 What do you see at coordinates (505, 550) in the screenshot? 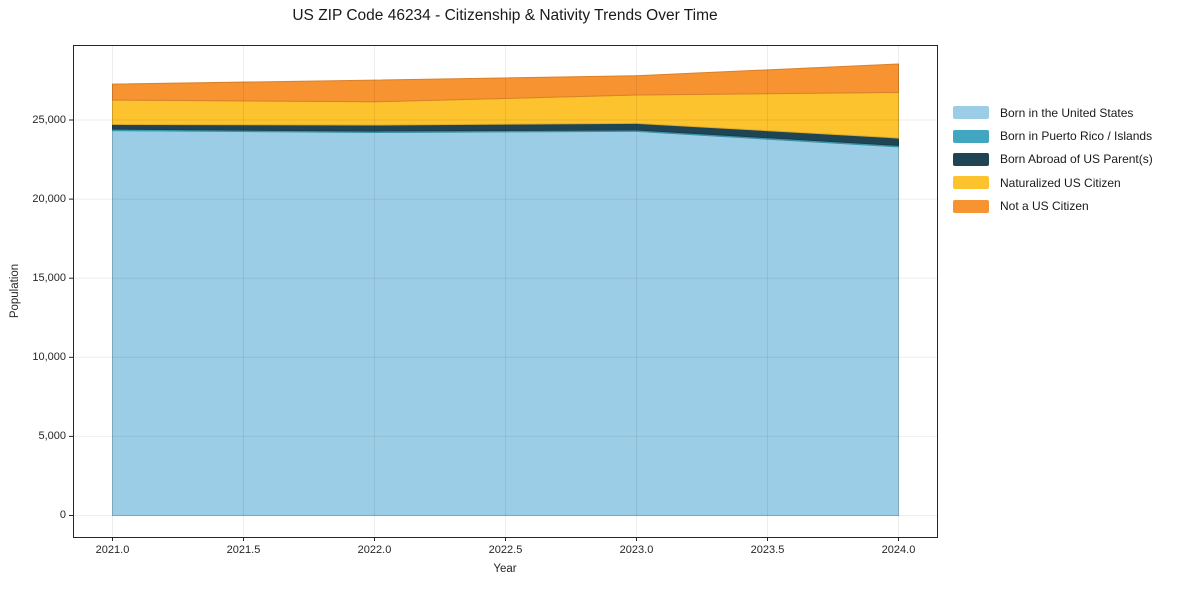
I see `x-tick-label: 2022.5` at bounding box center [505, 550].